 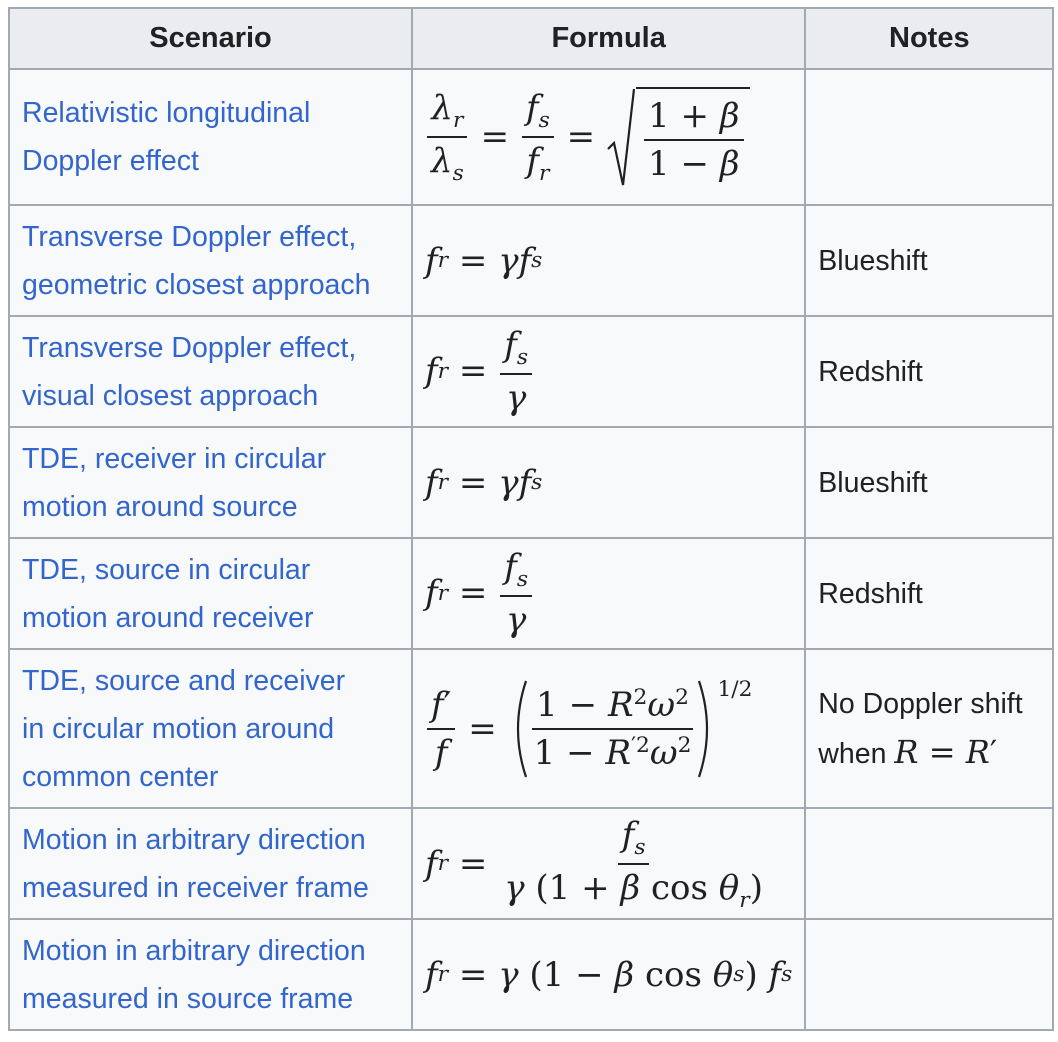 I want to click on header-formula: Formula, so click(x=608, y=38).